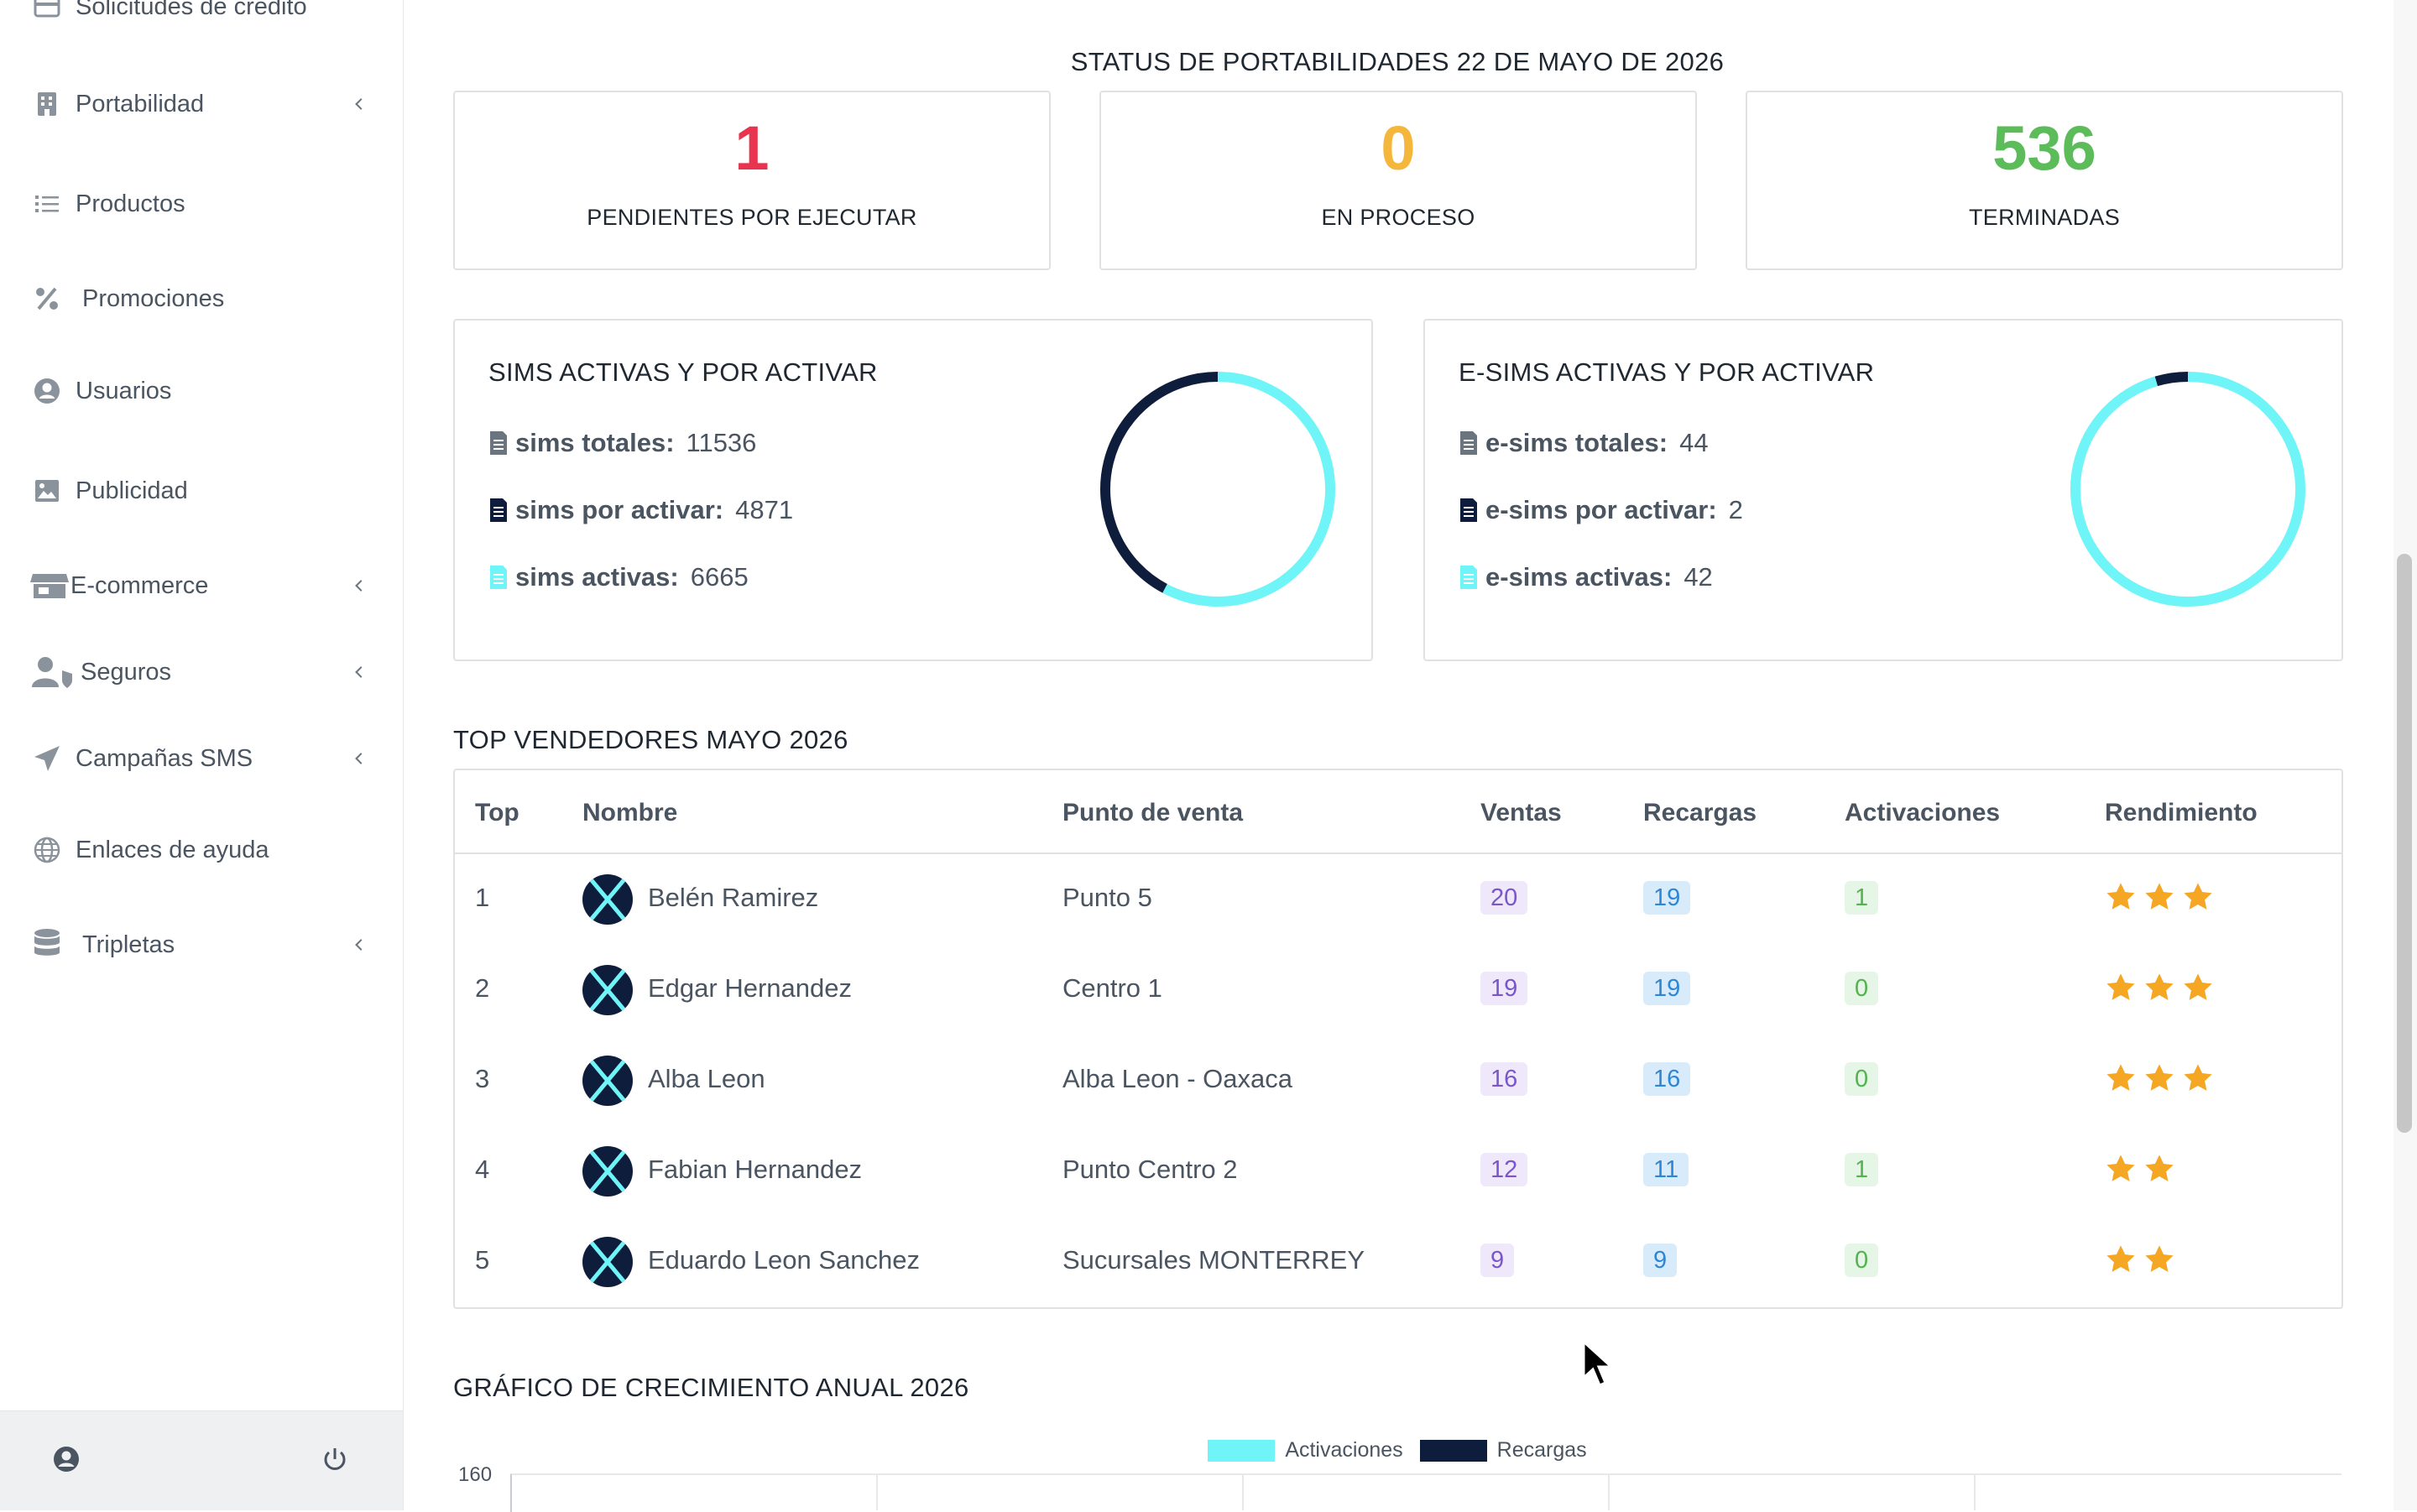  What do you see at coordinates (721, 443) in the screenshot?
I see `sims-value: 11536` at bounding box center [721, 443].